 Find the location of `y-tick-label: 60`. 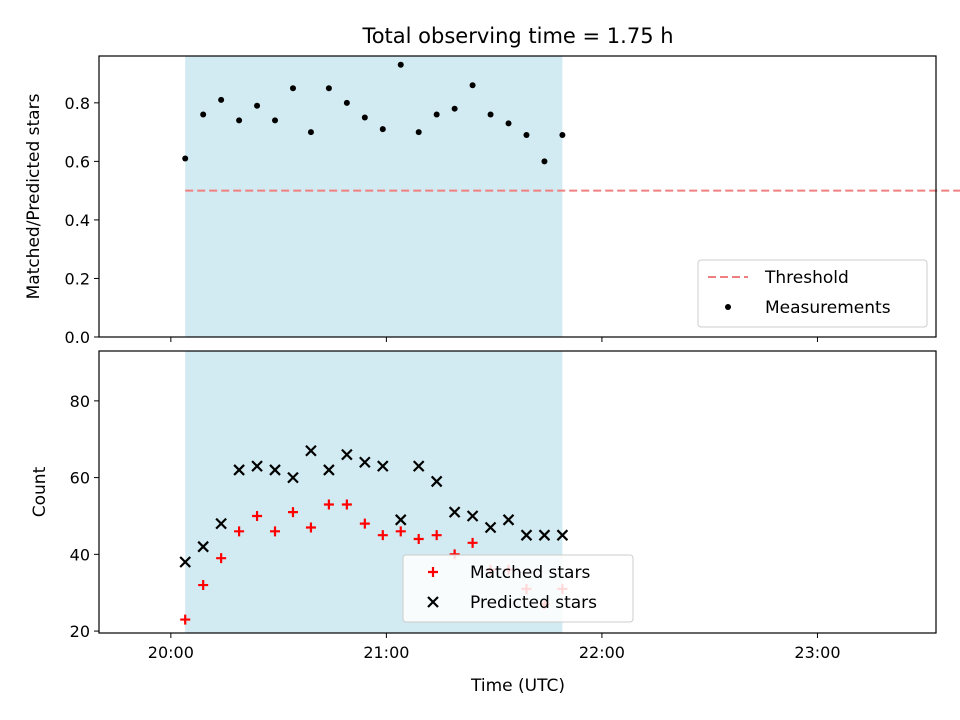

y-tick-label: 60 is located at coordinates (80, 478).